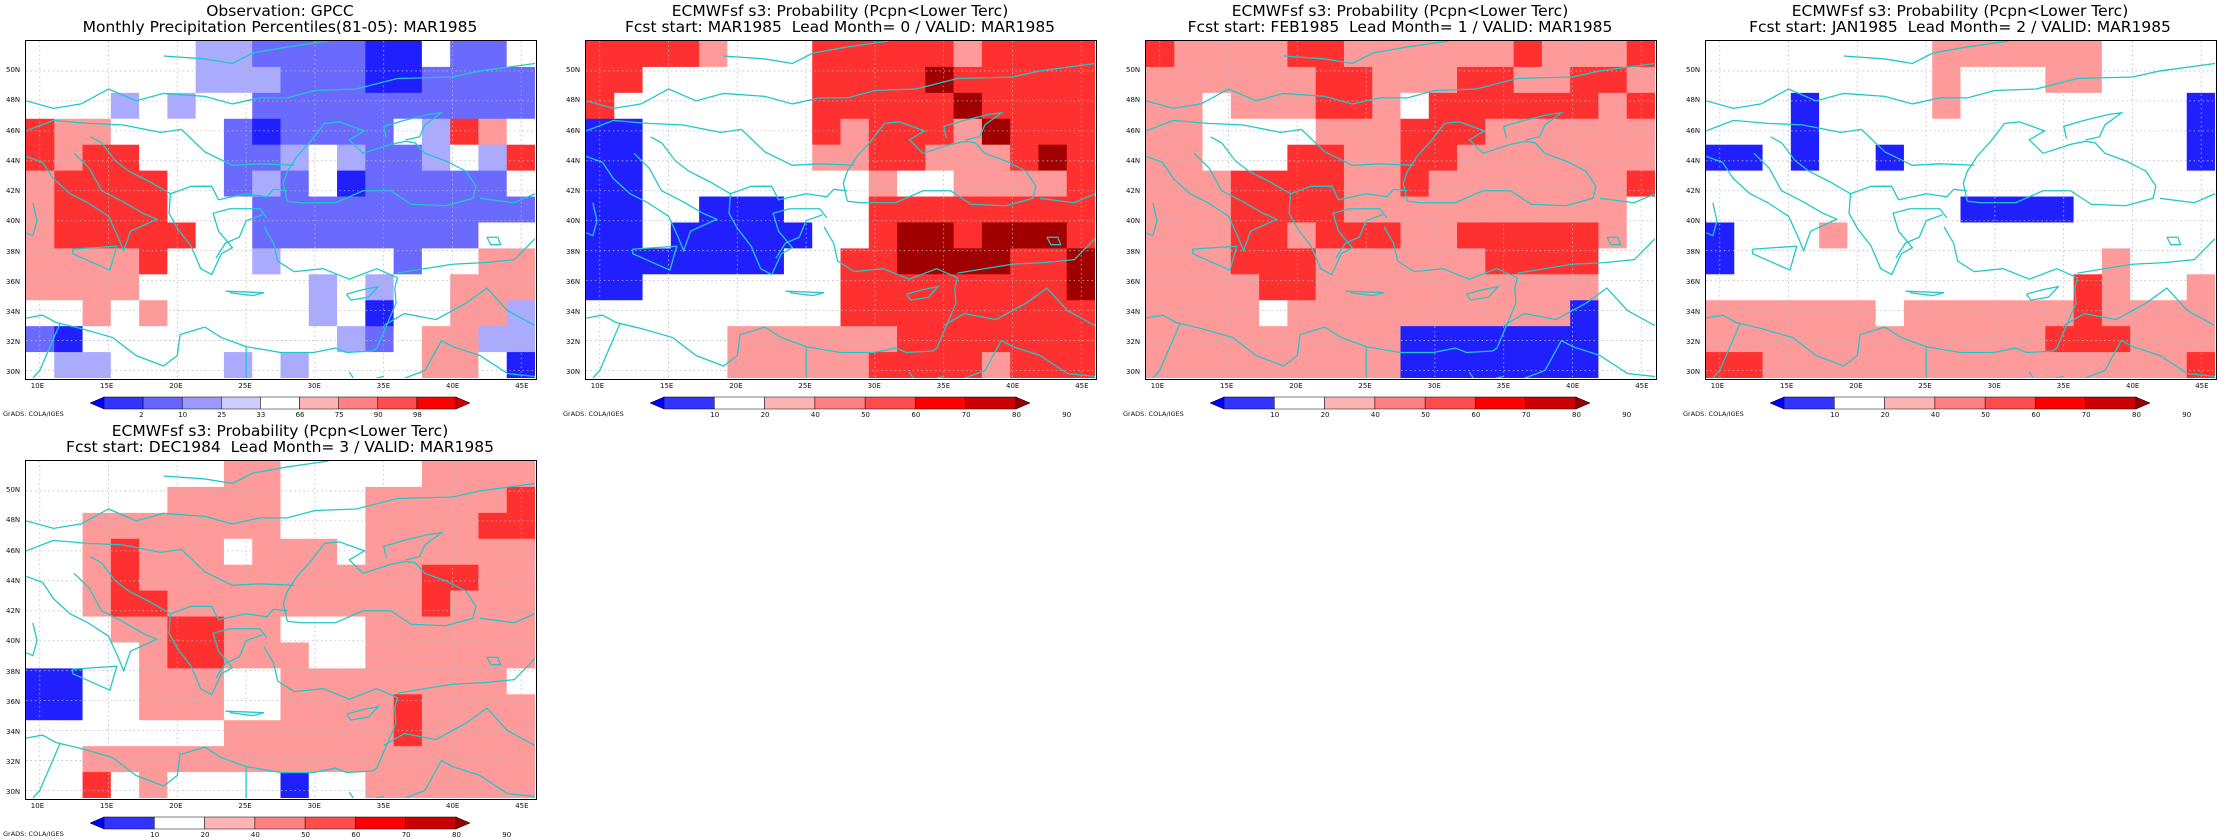 The image size is (2240, 840). I want to click on colorbar-tick-label: 60, so click(916, 415).